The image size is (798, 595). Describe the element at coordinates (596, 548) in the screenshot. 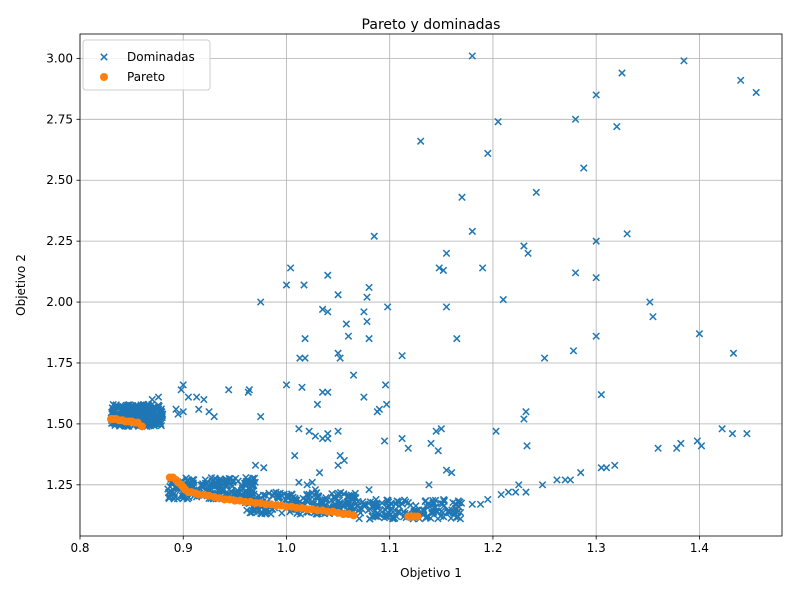

I see `x-tick-label: 1.3` at that location.